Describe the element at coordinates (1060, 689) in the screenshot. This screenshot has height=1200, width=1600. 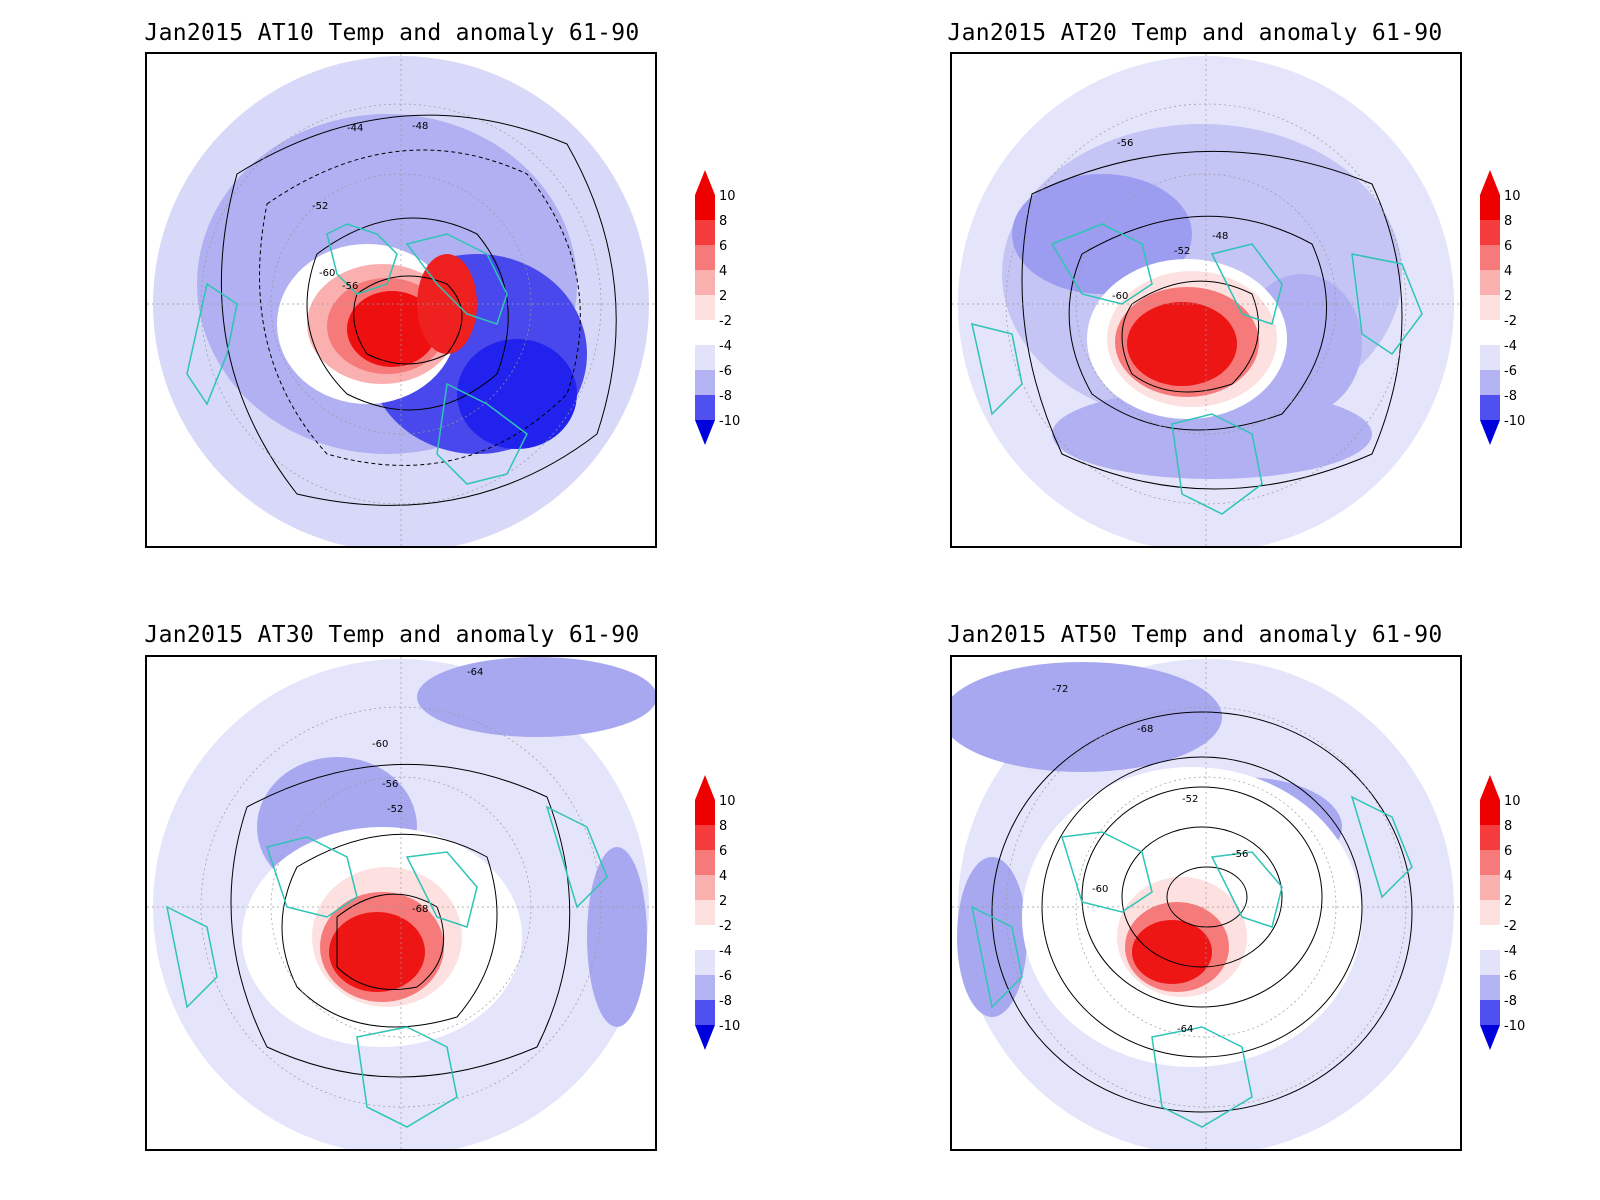
I see `contour-label: -72` at that location.